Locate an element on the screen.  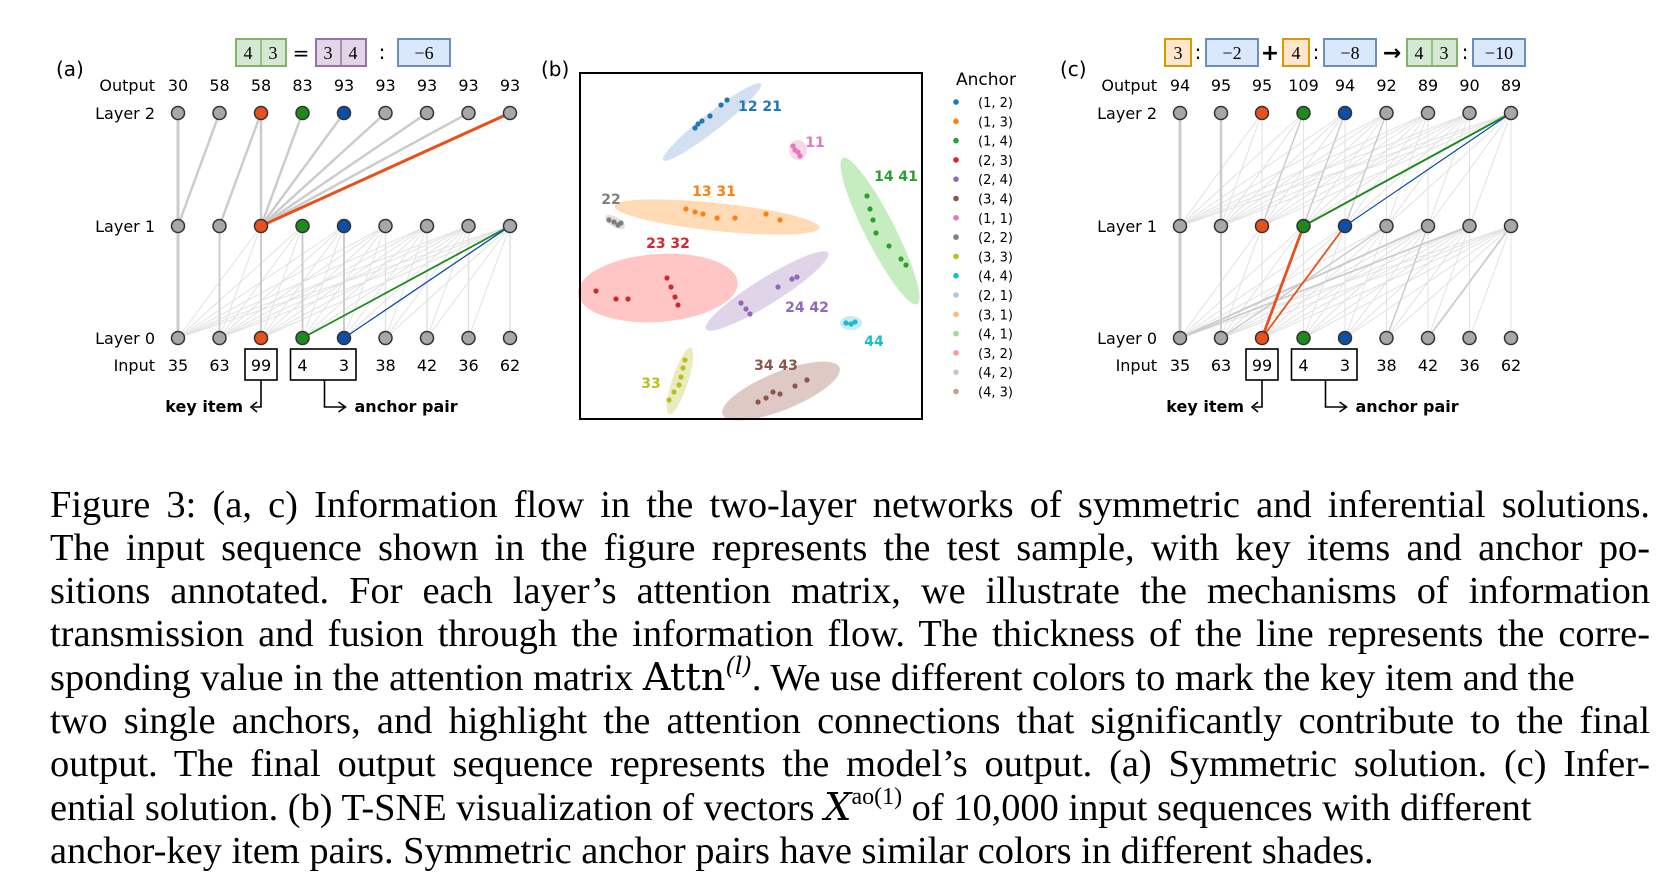
c-input-value: 38 is located at coordinates (1386, 365).